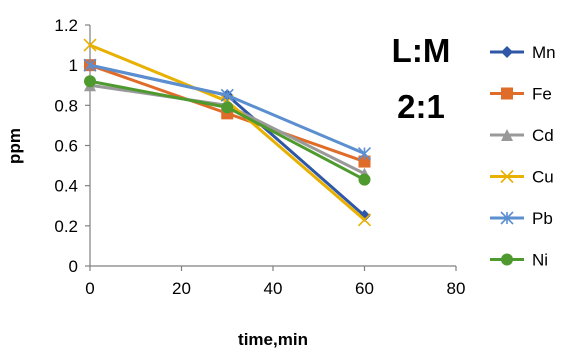  What do you see at coordinates (523, 52) in the screenshot?
I see `legend-item-mn: Mn` at bounding box center [523, 52].